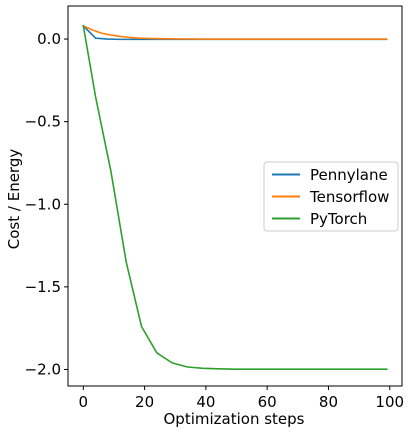 Image resolution: width=410 pixels, height=433 pixels. What do you see at coordinates (144, 402) in the screenshot?
I see `x-tick-label: 20` at bounding box center [144, 402].